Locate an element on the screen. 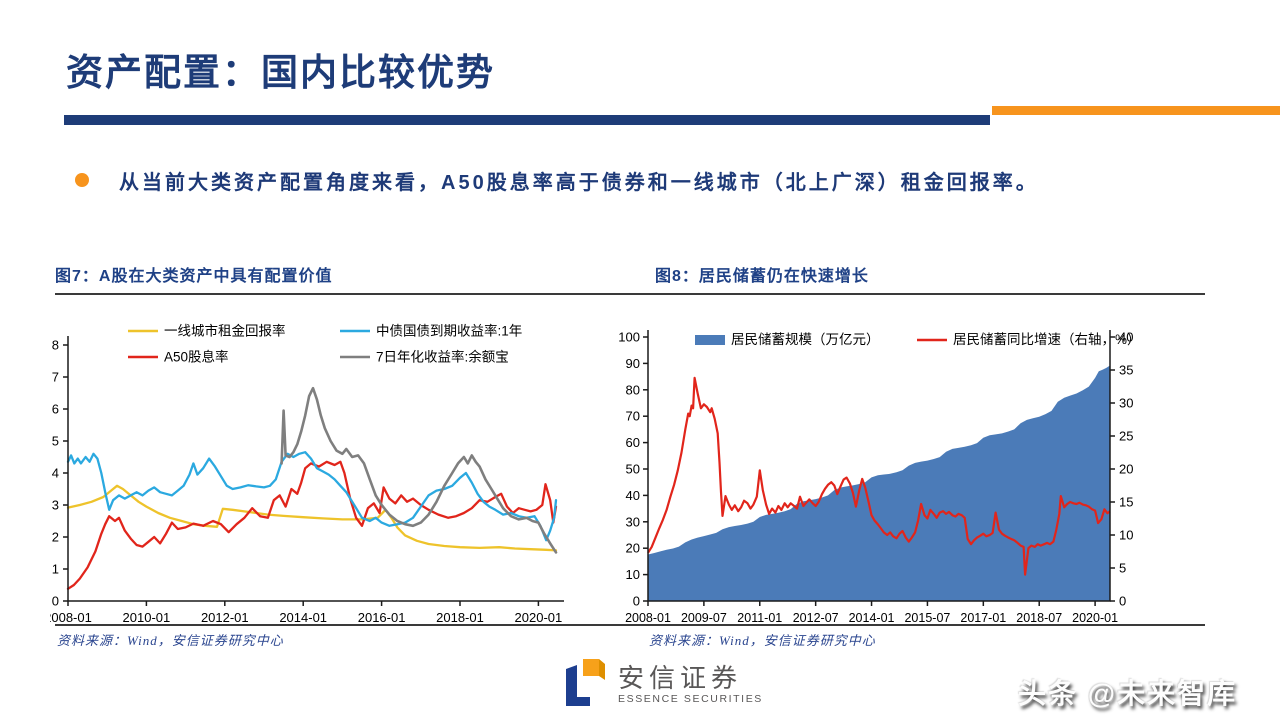  figure7-source: 资料来源：Wind，安信证券研究中心 is located at coordinates (170, 640).